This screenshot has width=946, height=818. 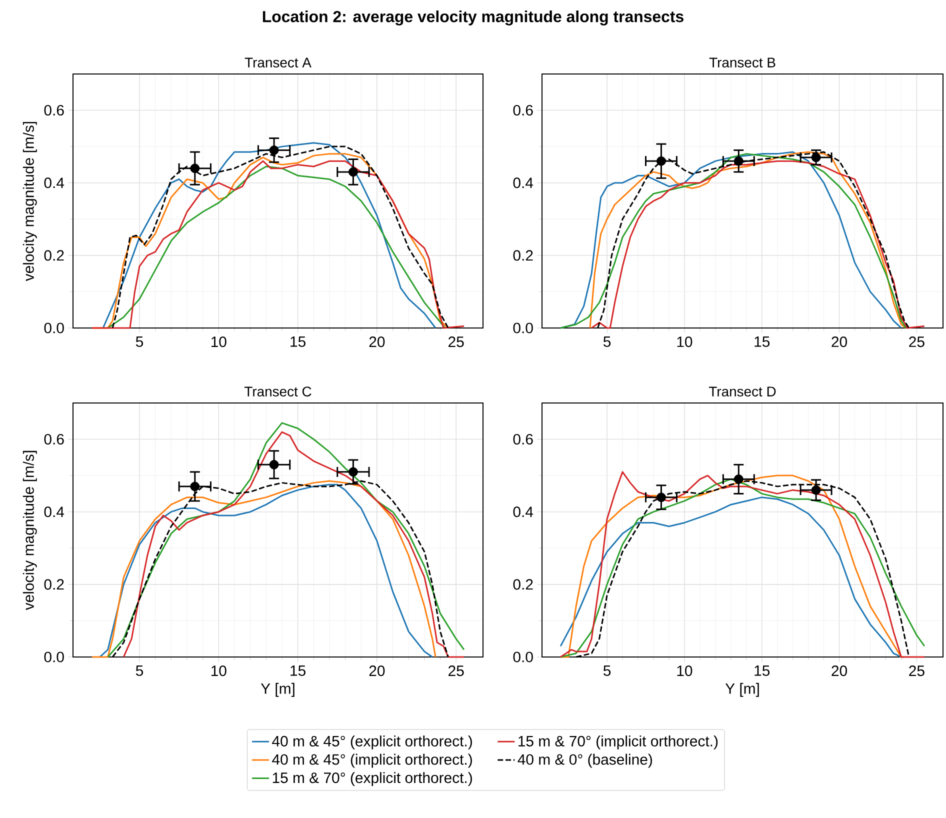 What do you see at coordinates (742, 391) in the screenshot?
I see `chart-title: Transect D` at bounding box center [742, 391].